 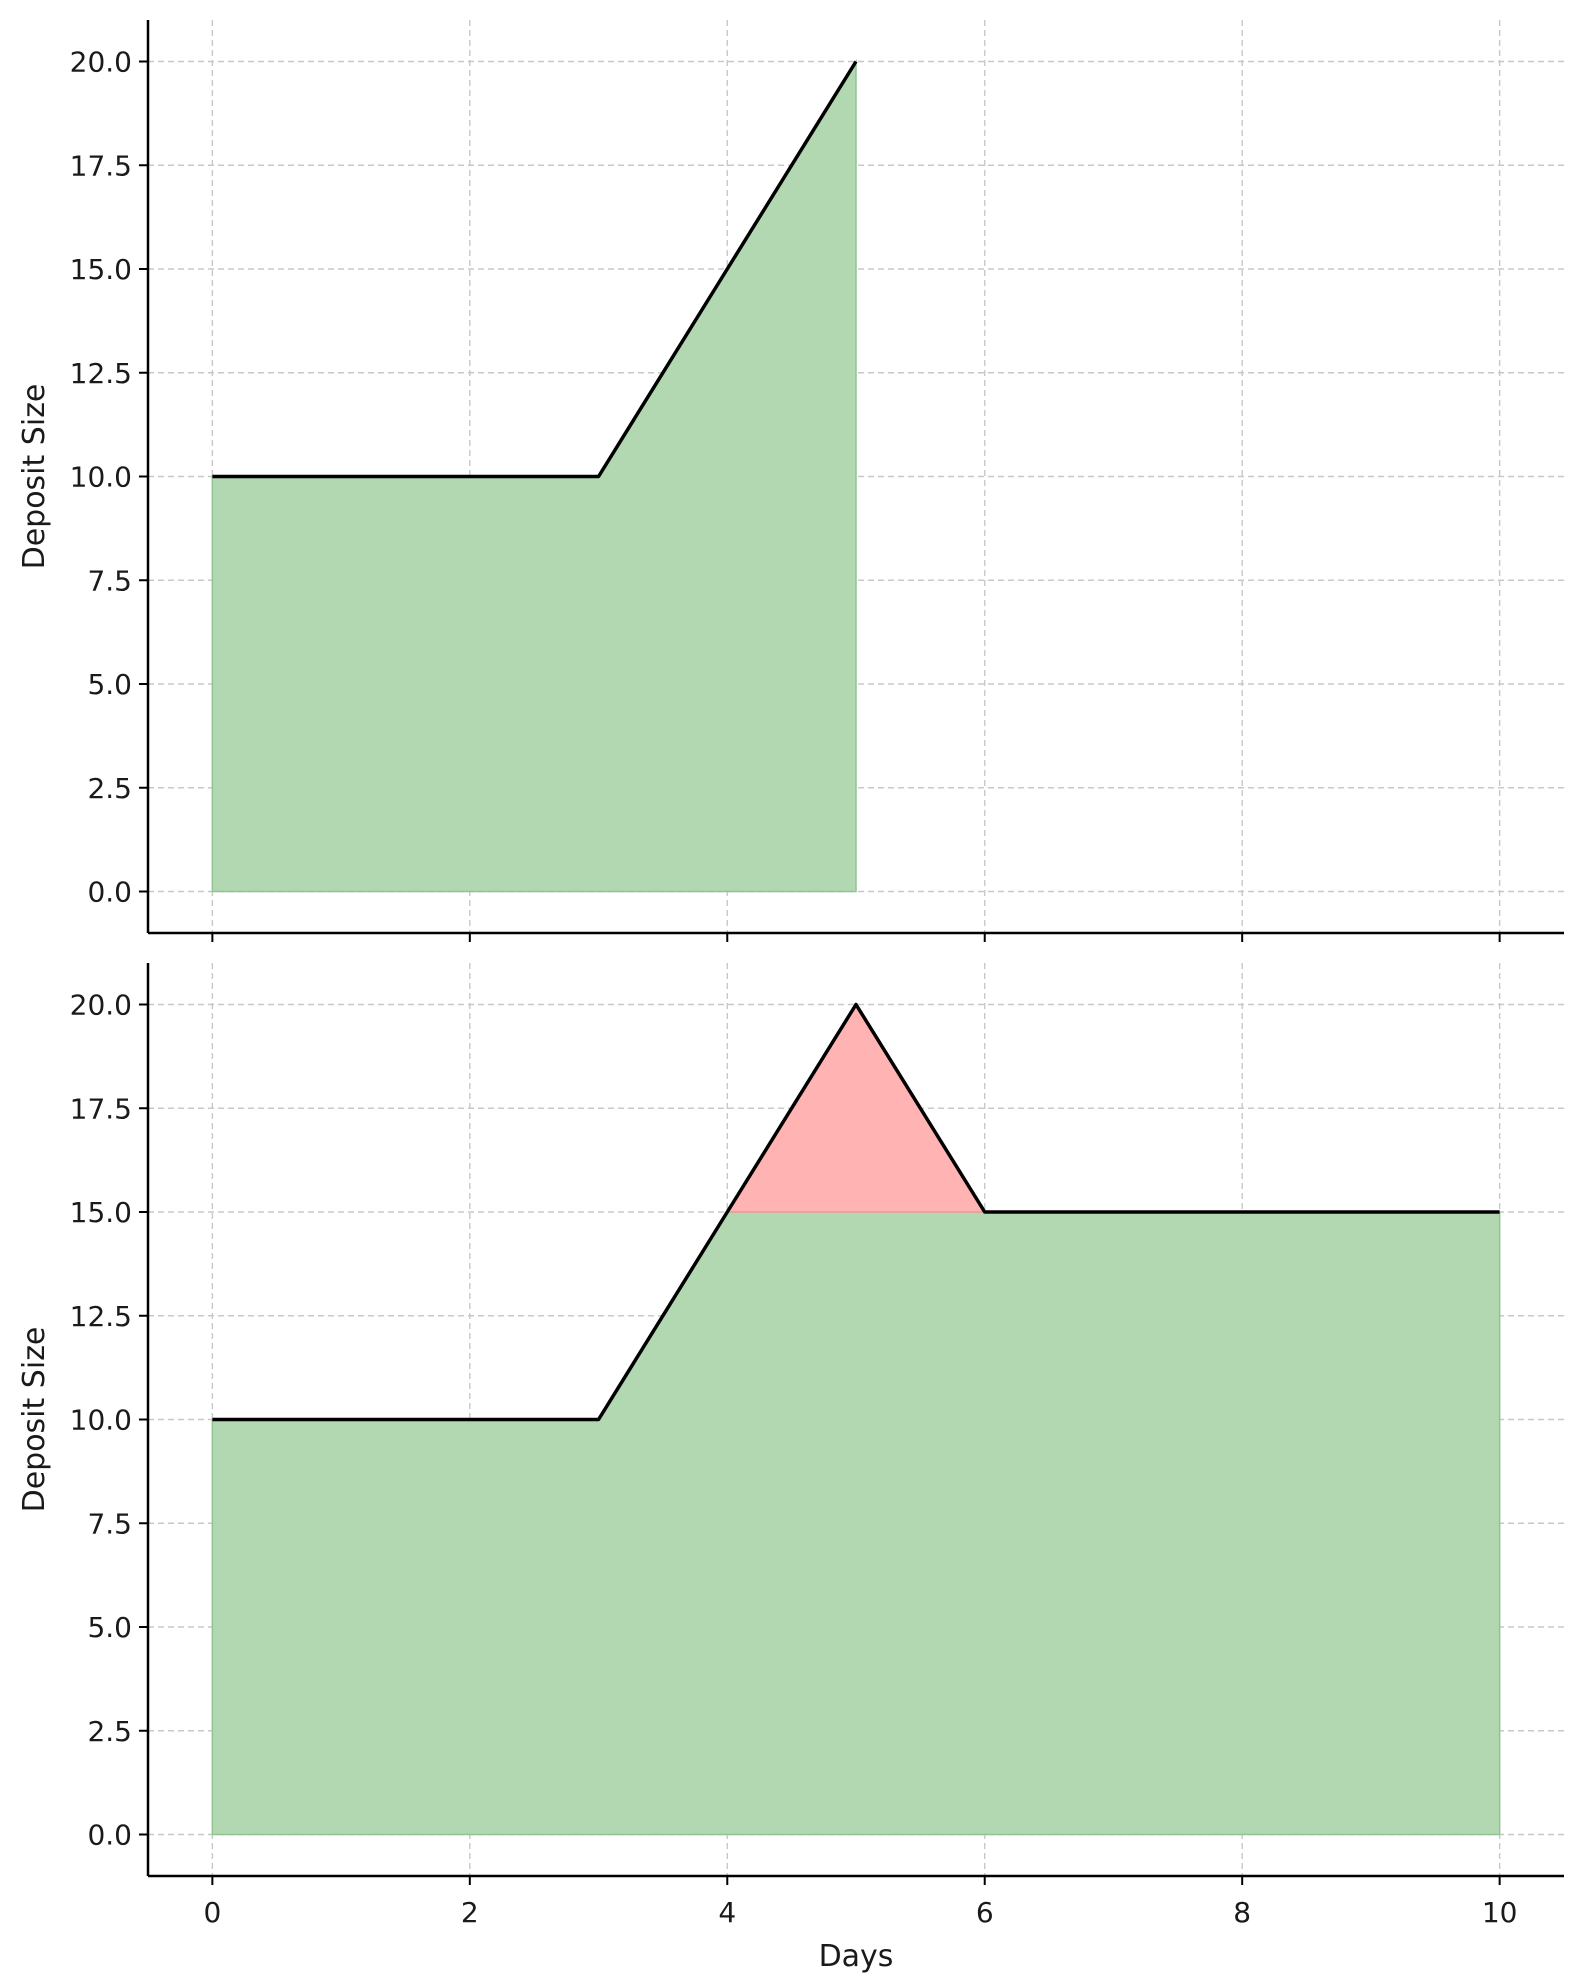 I want to click on bottom-x-tick-label: 8, so click(x=1242, y=1912).